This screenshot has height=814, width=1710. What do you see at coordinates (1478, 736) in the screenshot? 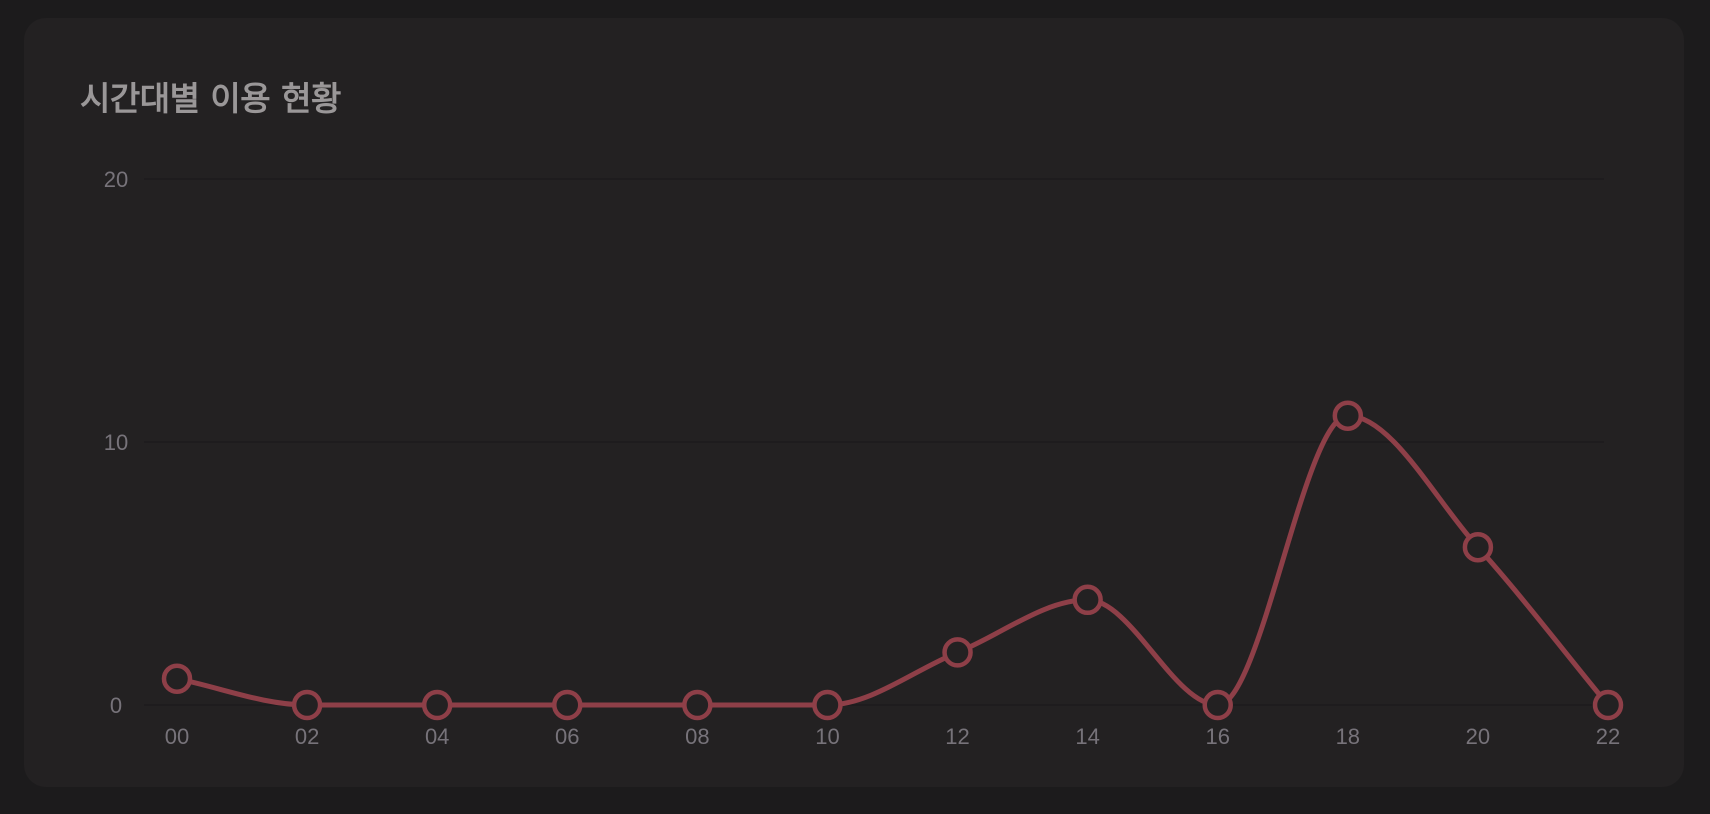
I see `x-tick-label: 20` at bounding box center [1478, 736].